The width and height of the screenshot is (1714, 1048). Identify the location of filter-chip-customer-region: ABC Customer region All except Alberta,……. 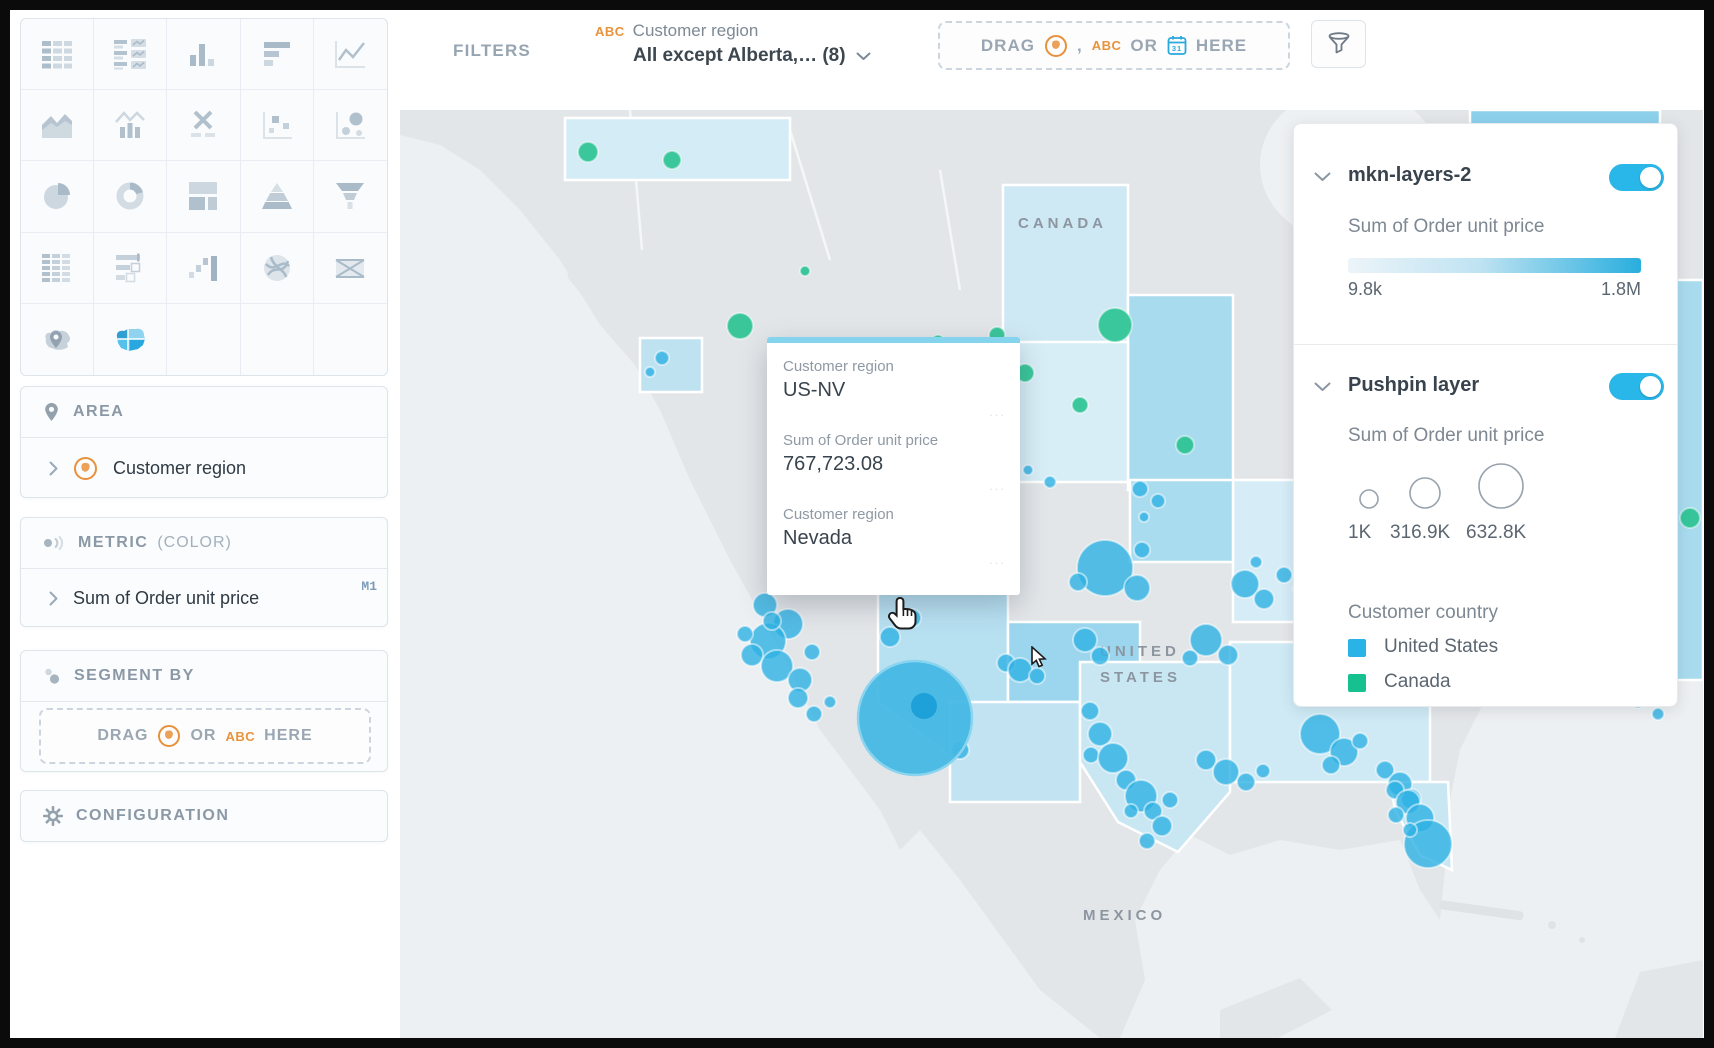
(733, 44).